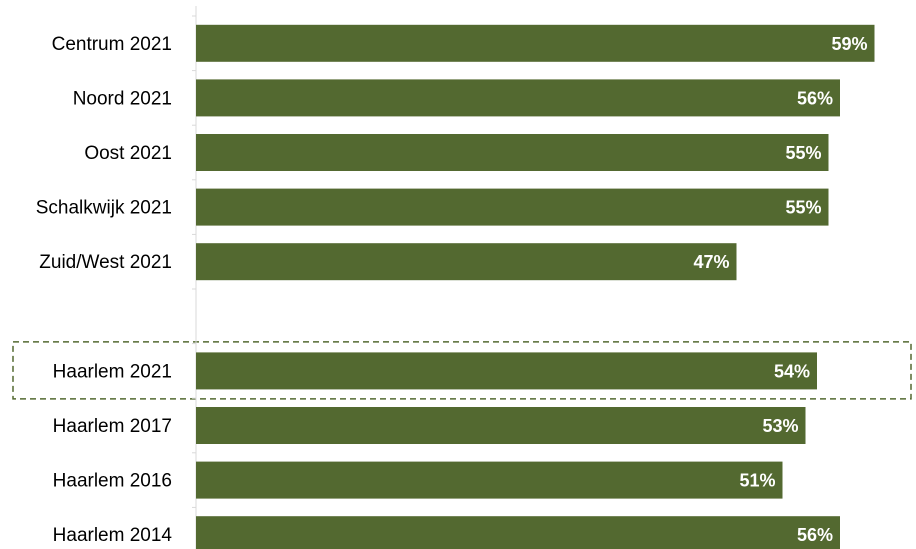 The width and height of the screenshot is (916, 549). Describe the element at coordinates (104, 208) in the screenshot. I see `category-label: Schalkwijk 2021` at that location.